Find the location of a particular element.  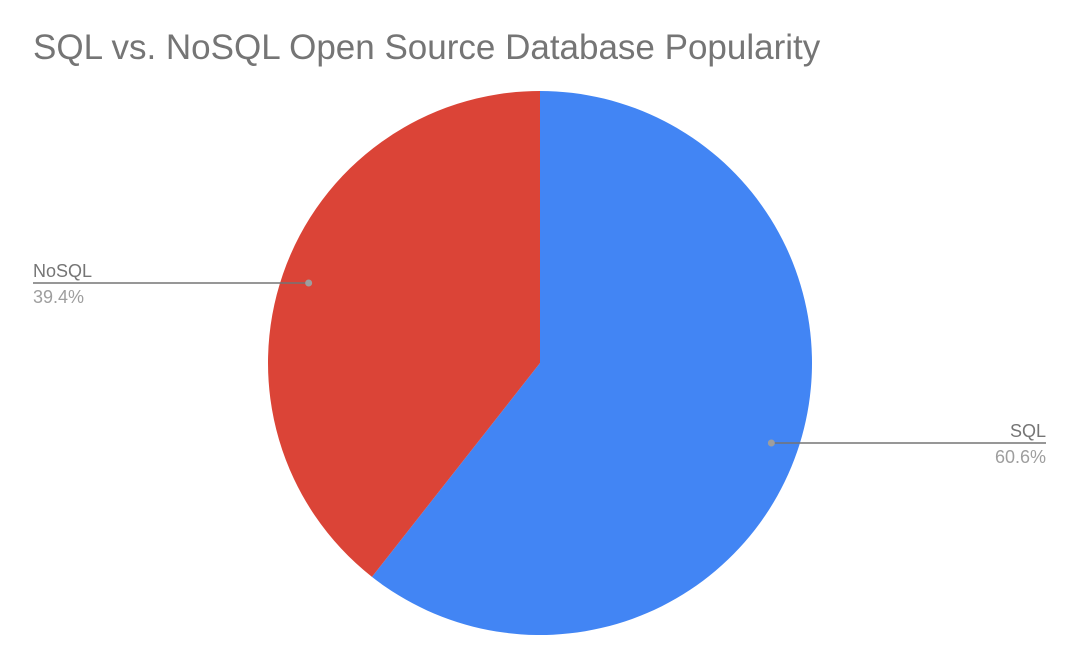

slice-label: SQL is located at coordinates (1028, 431).